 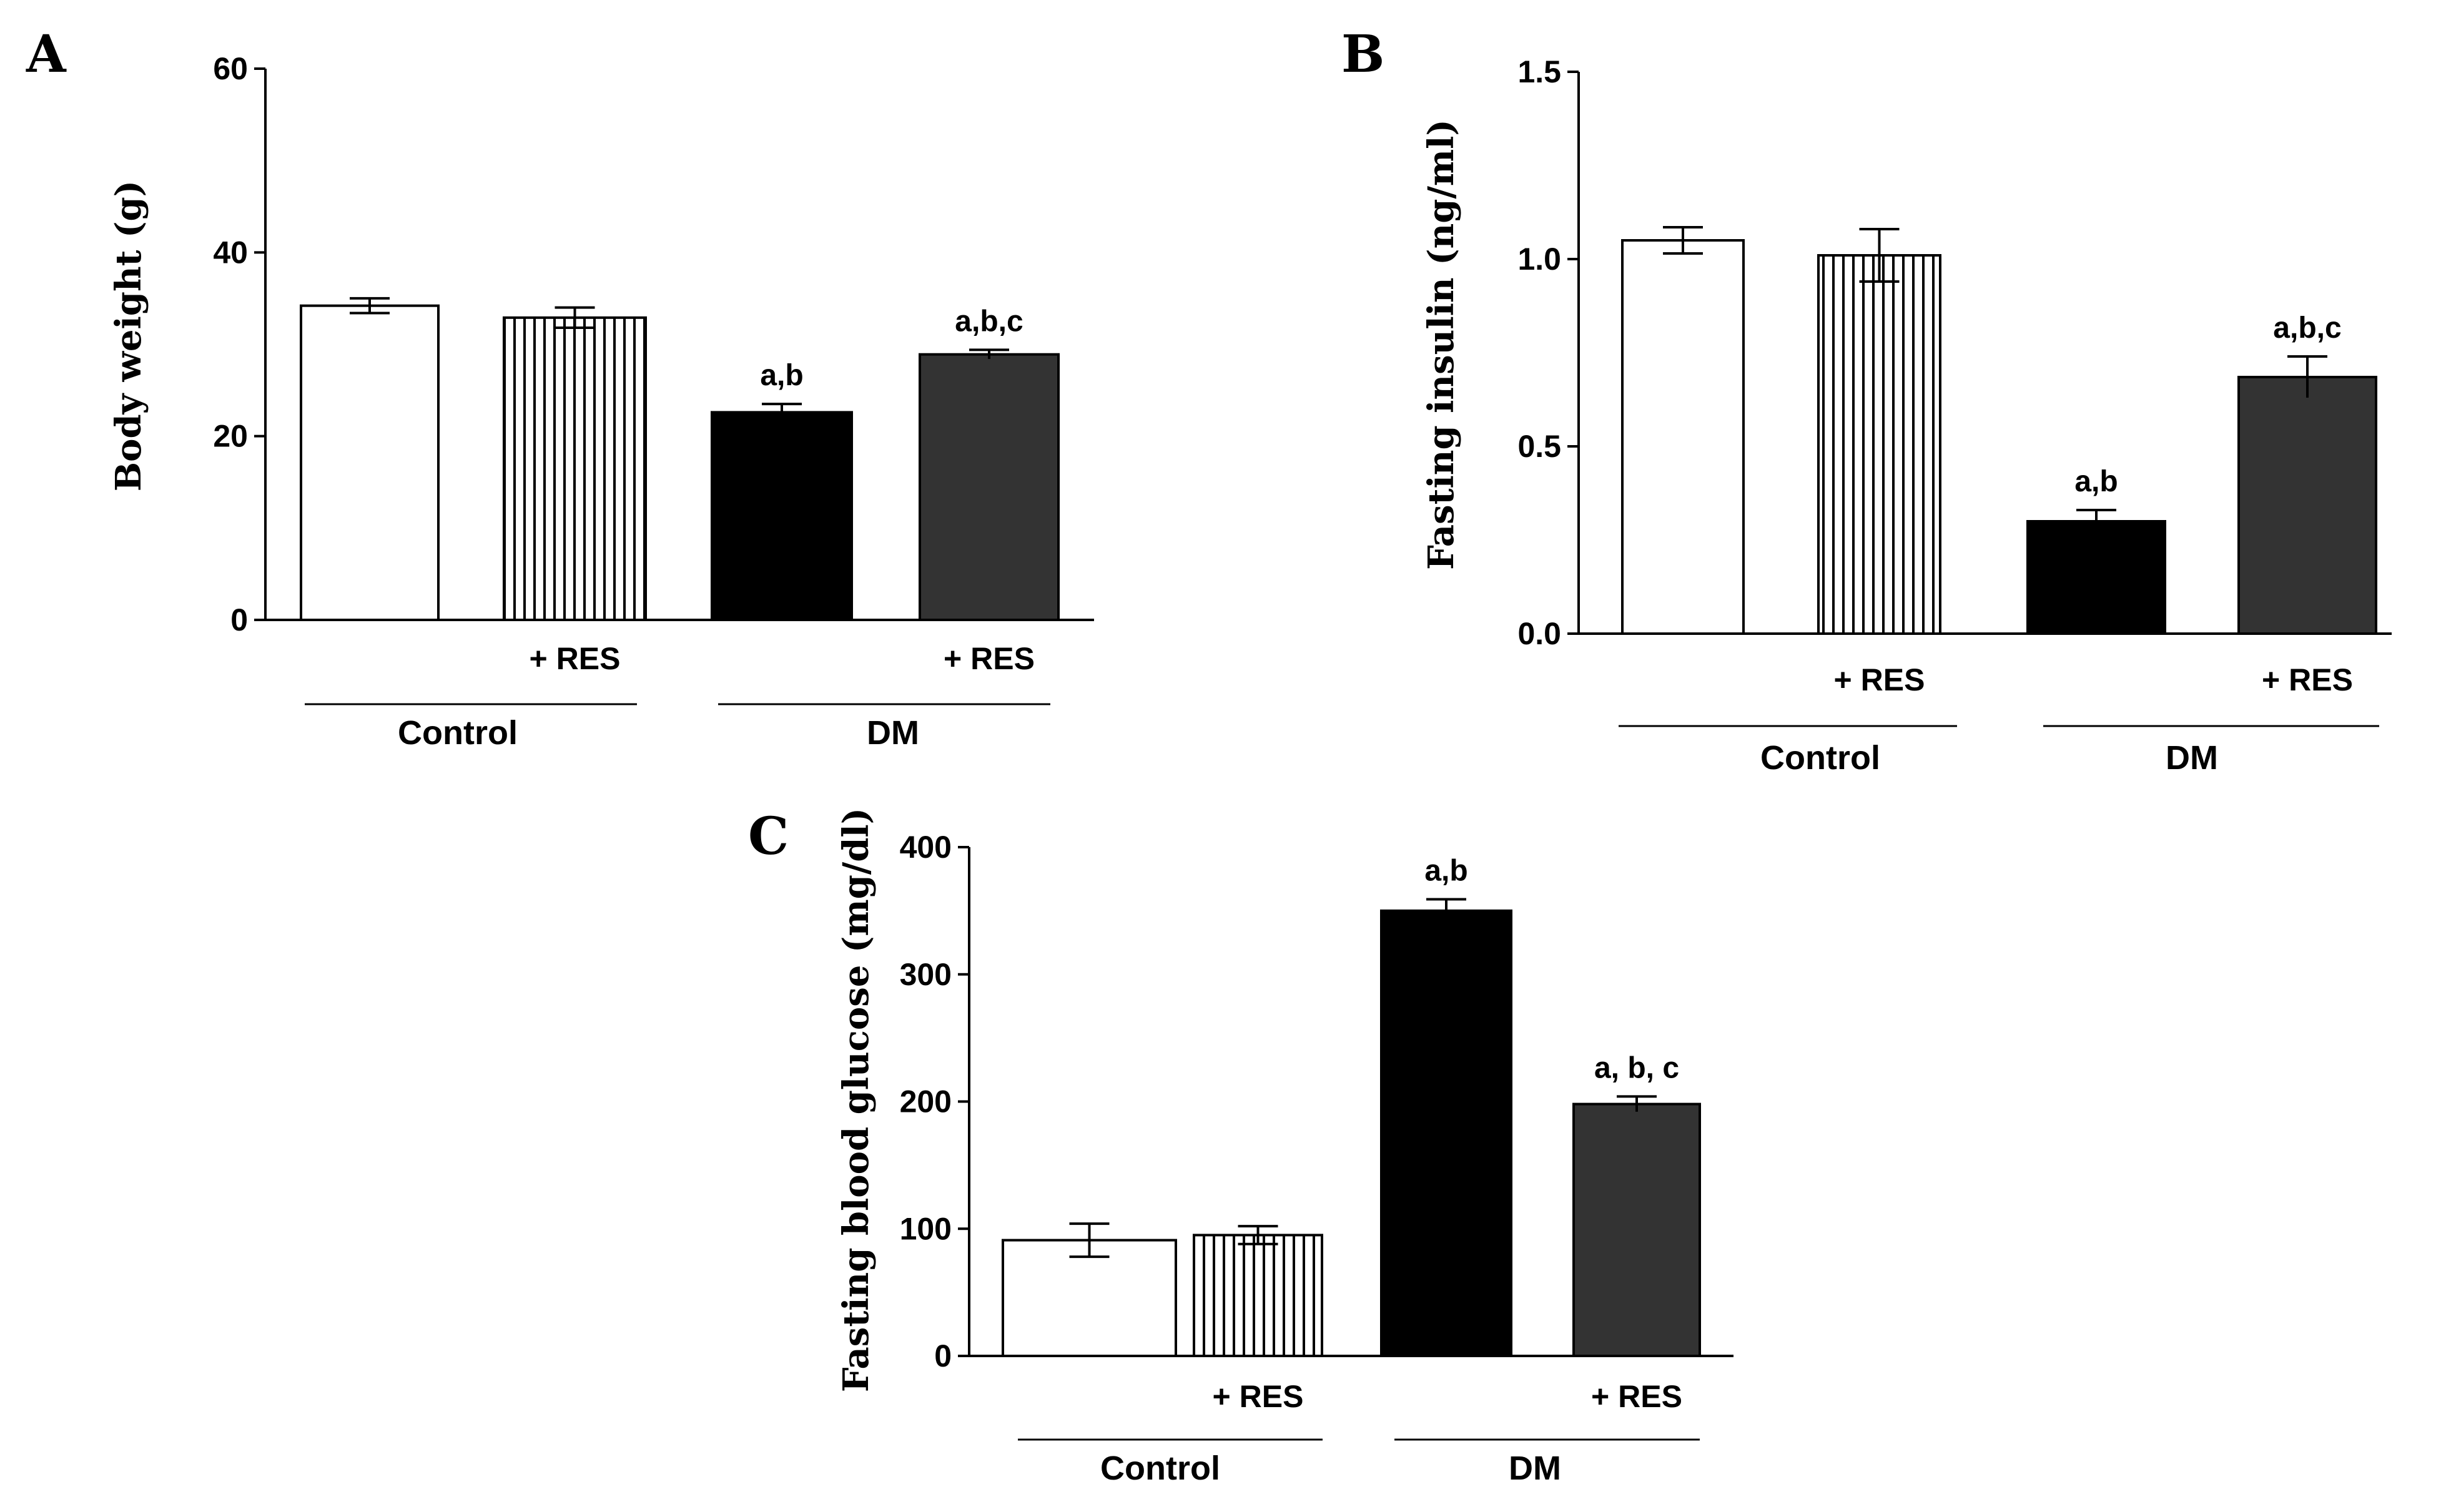 I want to click on y-tick-label-b: 1.5, so click(x=1539, y=71).